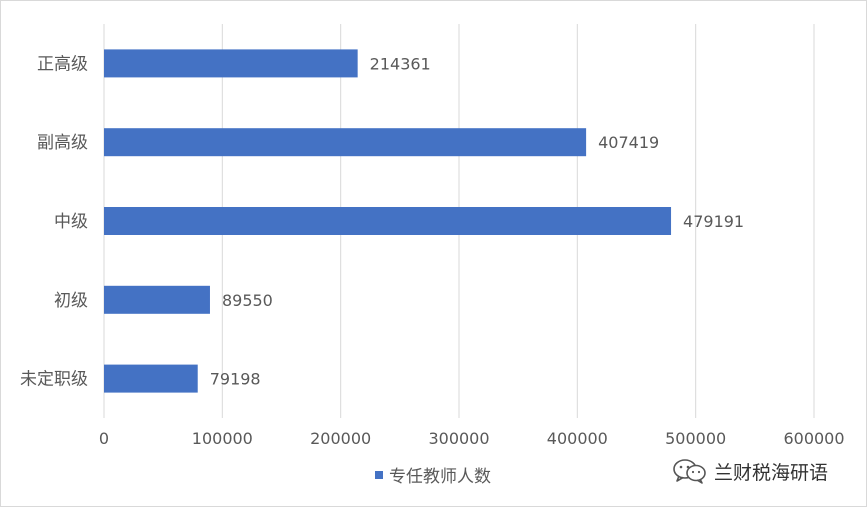  I want to click on data-label: 79198, so click(235, 379).